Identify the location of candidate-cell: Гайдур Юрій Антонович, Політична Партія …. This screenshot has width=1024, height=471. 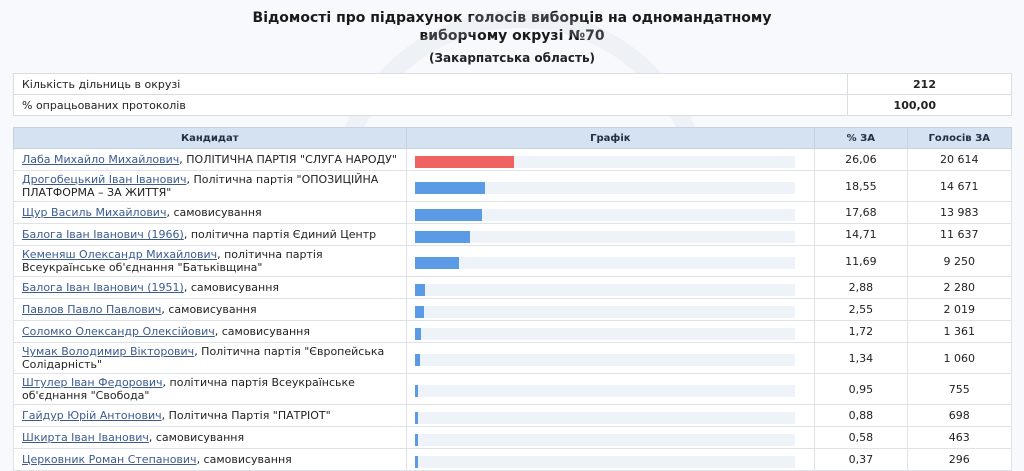
(210, 415).